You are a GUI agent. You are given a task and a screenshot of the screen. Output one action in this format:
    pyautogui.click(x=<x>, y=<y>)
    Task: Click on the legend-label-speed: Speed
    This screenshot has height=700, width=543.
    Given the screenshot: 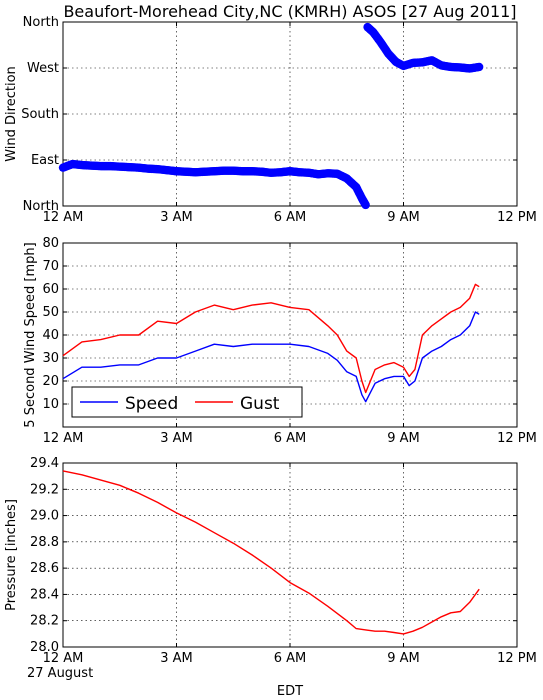 What is the action you would take?
    pyautogui.click(x=151, y=404)
    